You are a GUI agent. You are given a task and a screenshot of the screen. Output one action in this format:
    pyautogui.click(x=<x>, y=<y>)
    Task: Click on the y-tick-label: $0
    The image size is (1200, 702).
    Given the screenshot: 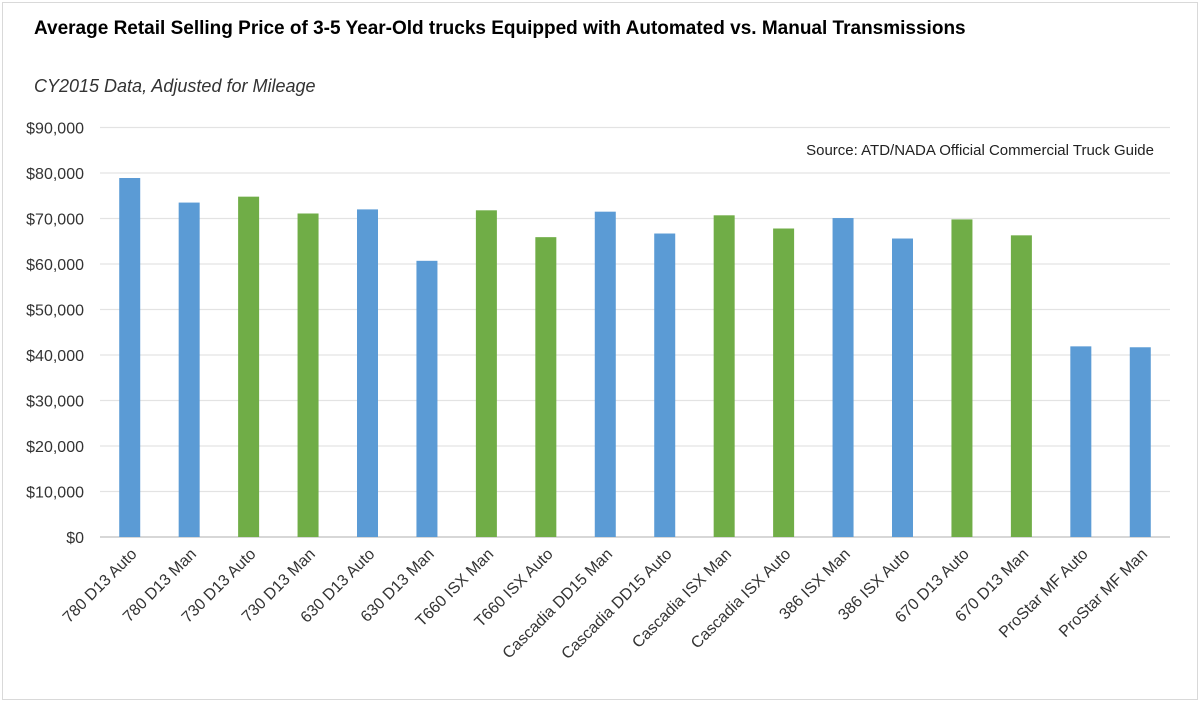 What is the action you would take?
    pyautogui.click(x=75, y=538)
    